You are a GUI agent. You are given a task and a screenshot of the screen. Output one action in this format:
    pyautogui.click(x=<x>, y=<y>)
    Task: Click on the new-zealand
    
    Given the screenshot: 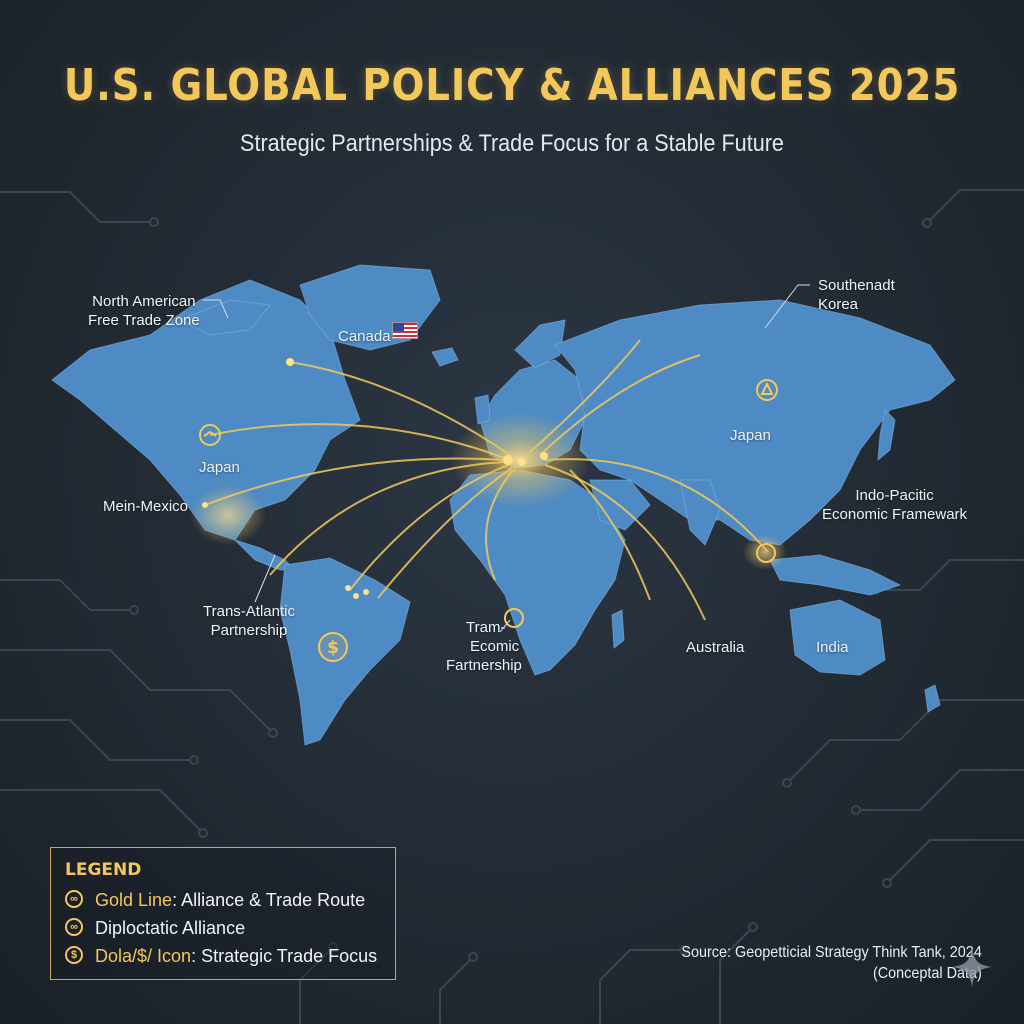 What is the action you would take?
    pyautogui.click(x=932, y=698)
    